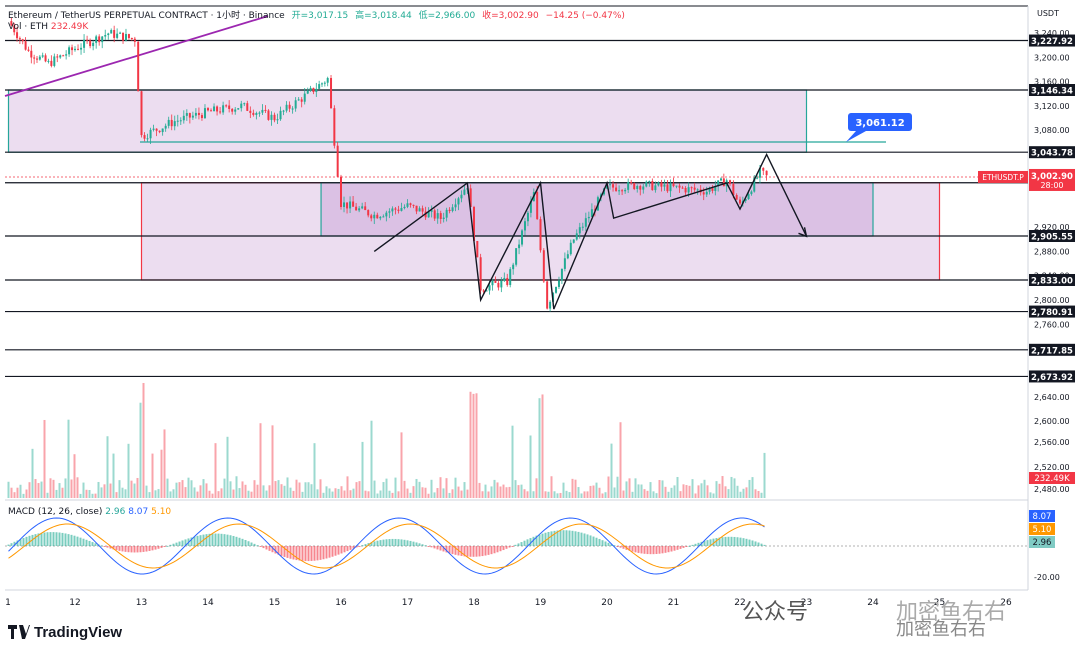 This screenshot has height=649, width=1080. I want to click on x-tick-5: 16, so click(341, 603).